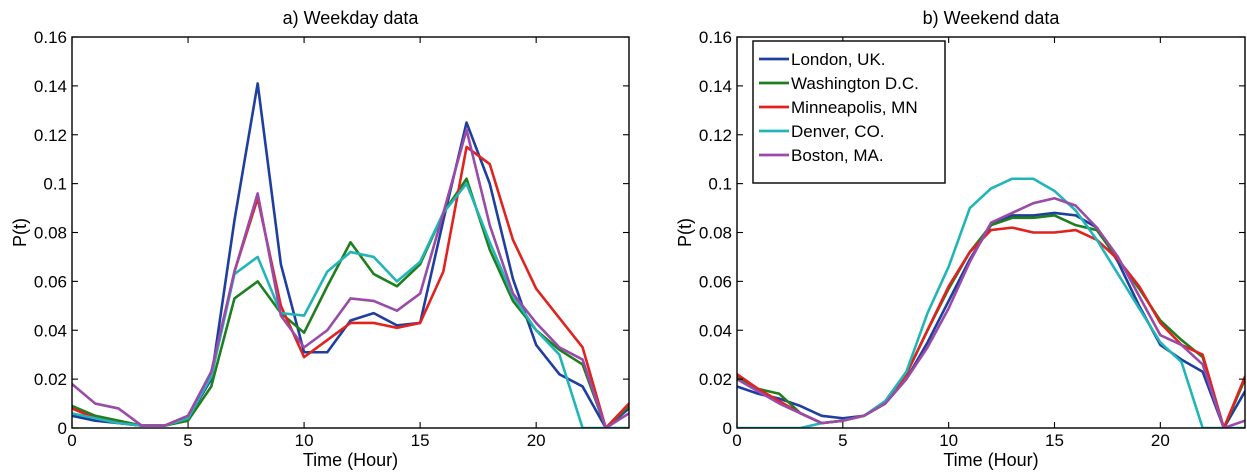 This screenshot has width=1247, height=472. Describe the element at coordinates (351, 18) in the screenshot. I see `chart-title: a) Weekday data` at that location.